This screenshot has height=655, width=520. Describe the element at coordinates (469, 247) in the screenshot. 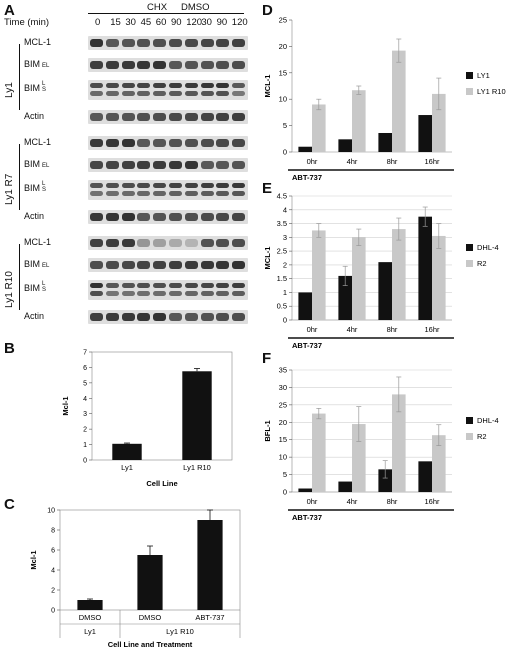

I see `legend-swatch` at that location.